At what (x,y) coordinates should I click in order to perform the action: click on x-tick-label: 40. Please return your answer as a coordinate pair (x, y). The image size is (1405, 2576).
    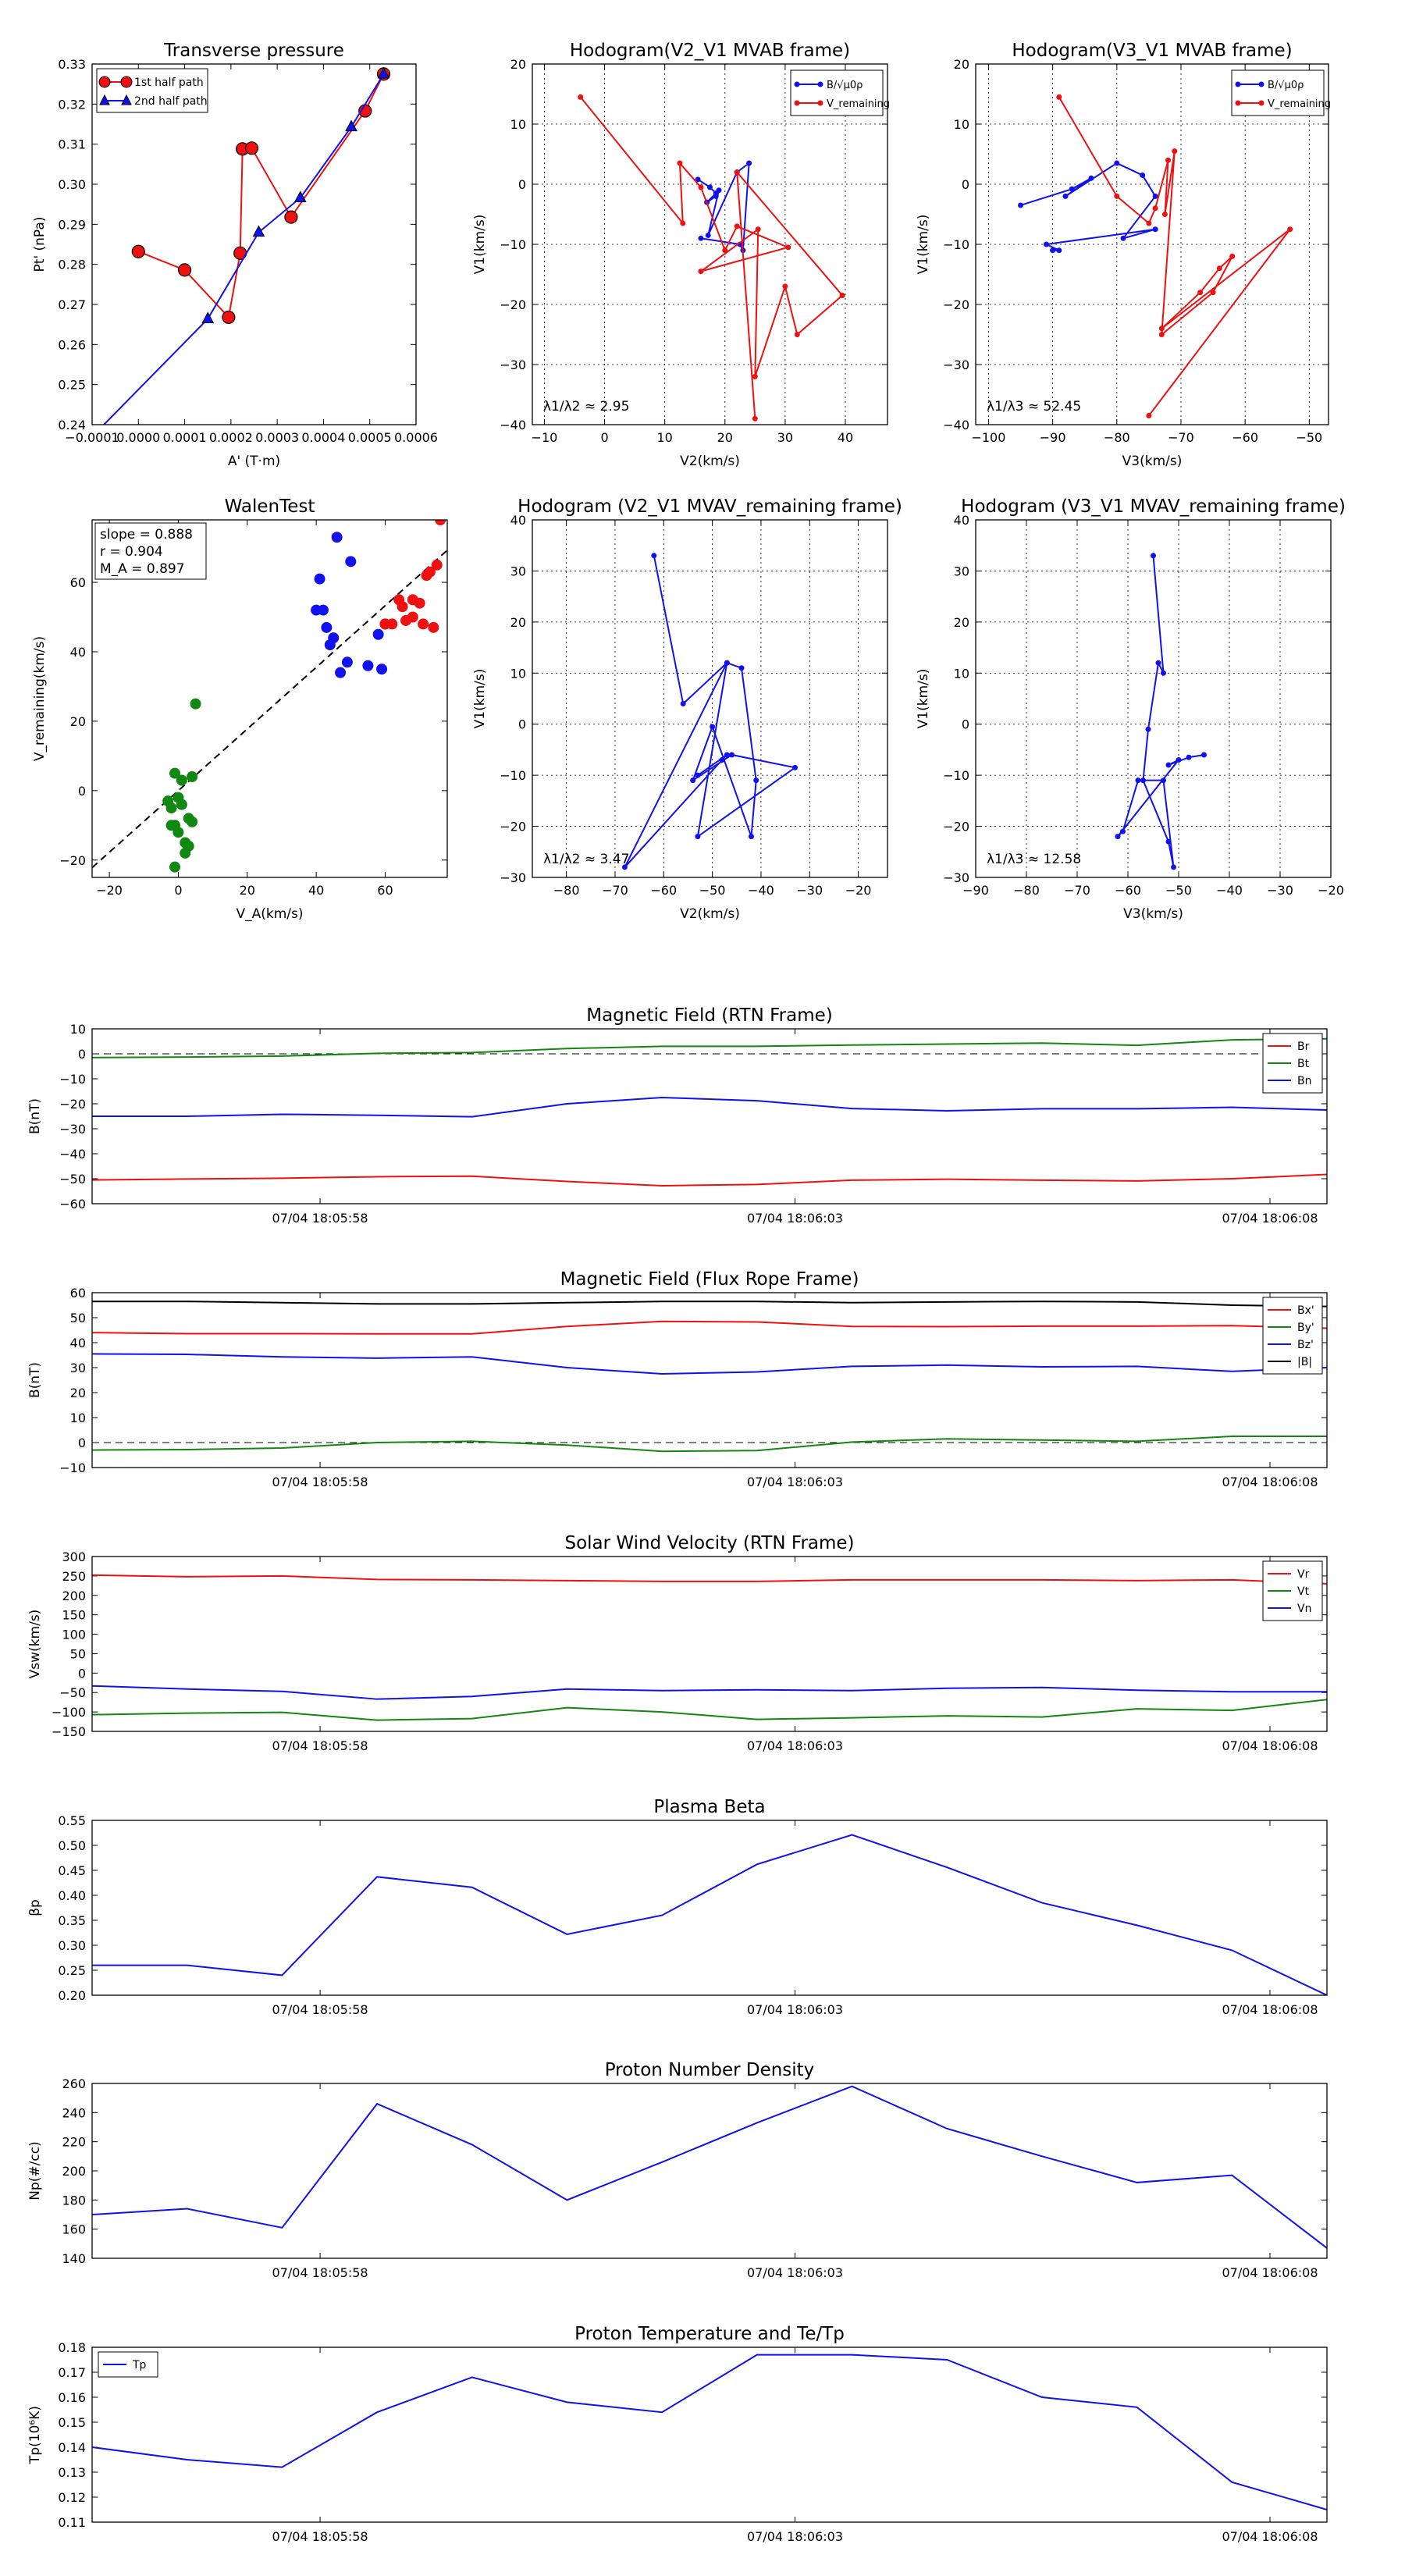
    Looking at the image, I should click on (845, 437).